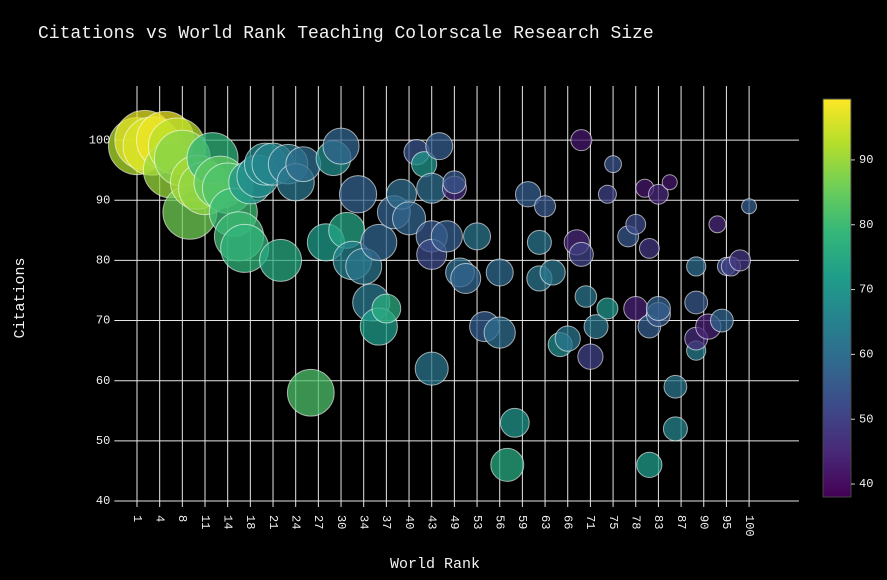 The width and height of the screenshot is (887, 580). What do you see at coordinates (386, 522) in the screenshot?
I see `x-tick-label: 37` at bounding box center [386, 522].